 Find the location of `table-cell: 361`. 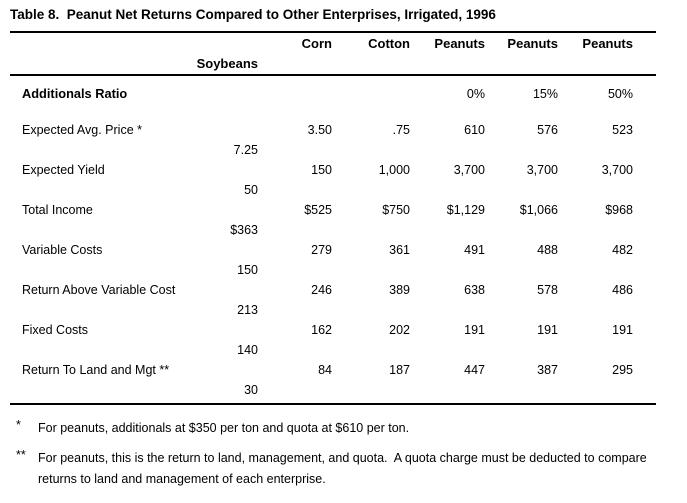

table-cell: 361 is located at coordinates (399, 250).